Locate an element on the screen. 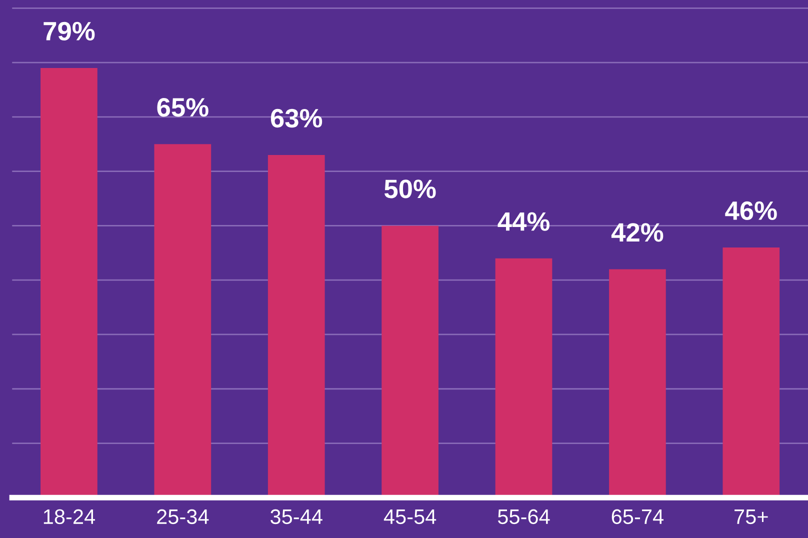  data-label: 42% is located at coordinates (637, 232).